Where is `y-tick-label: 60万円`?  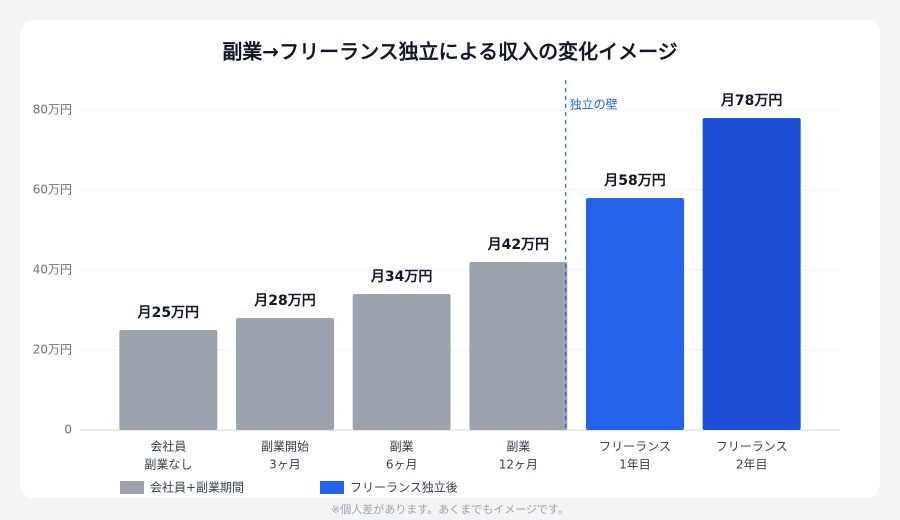 y-tick-label: 60万円 is located at coordinates (52, 190).